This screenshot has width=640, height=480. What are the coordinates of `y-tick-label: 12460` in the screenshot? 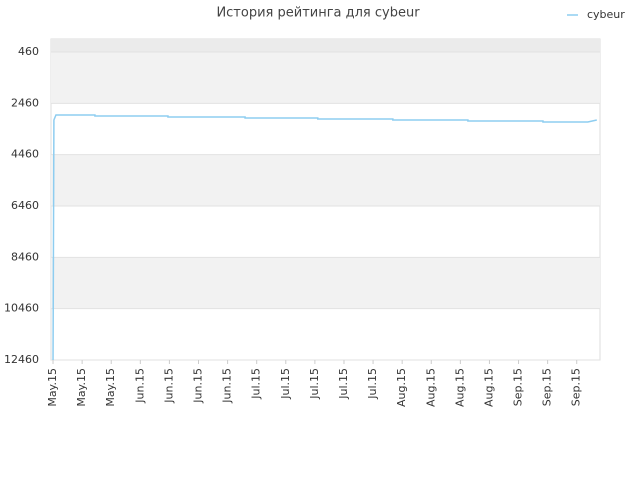 It's located at (21, 359).